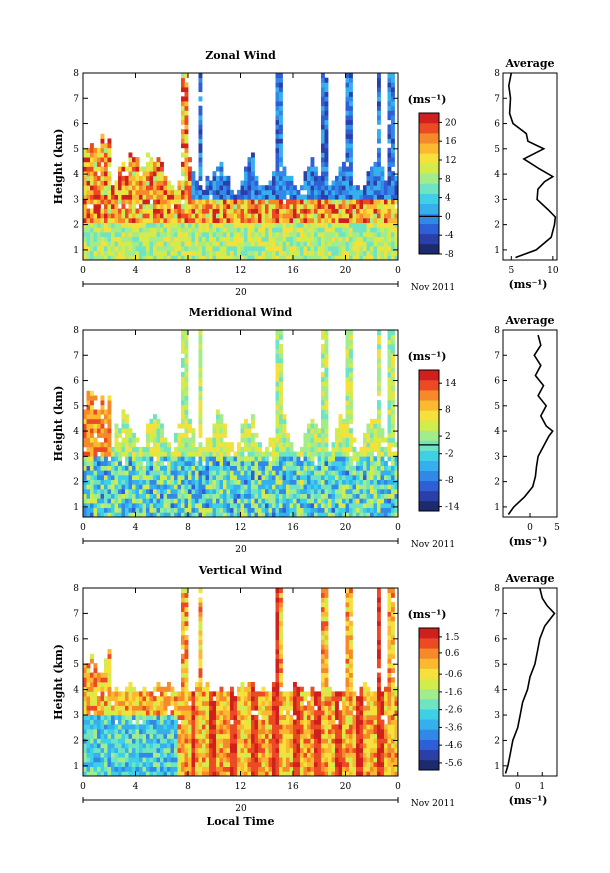 The height and width of the screenshot is (873, 610). I want to click on average-x-axis-label: (ms⁻¹), so click(528, 541).